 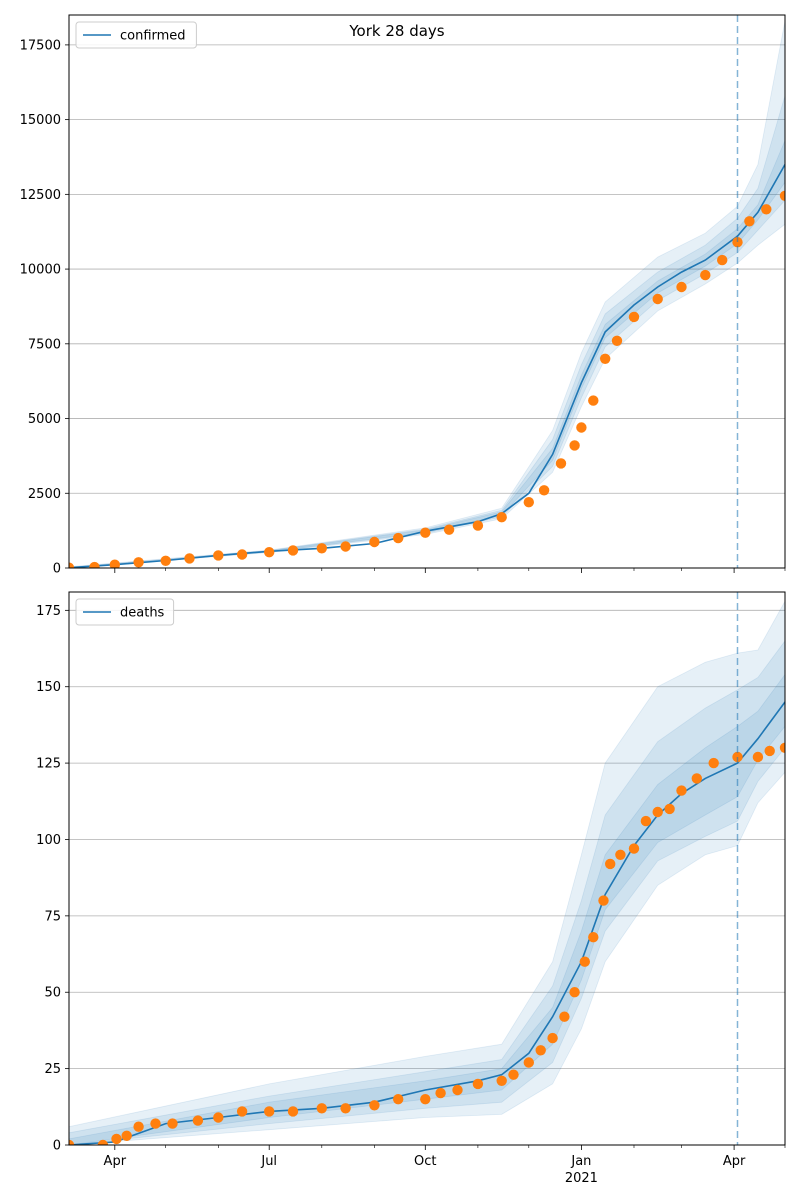 What do you see at coordinates (48, 840) in the screenshot?
I see `y-tick-label: 100` at bounding box center [48, 840].